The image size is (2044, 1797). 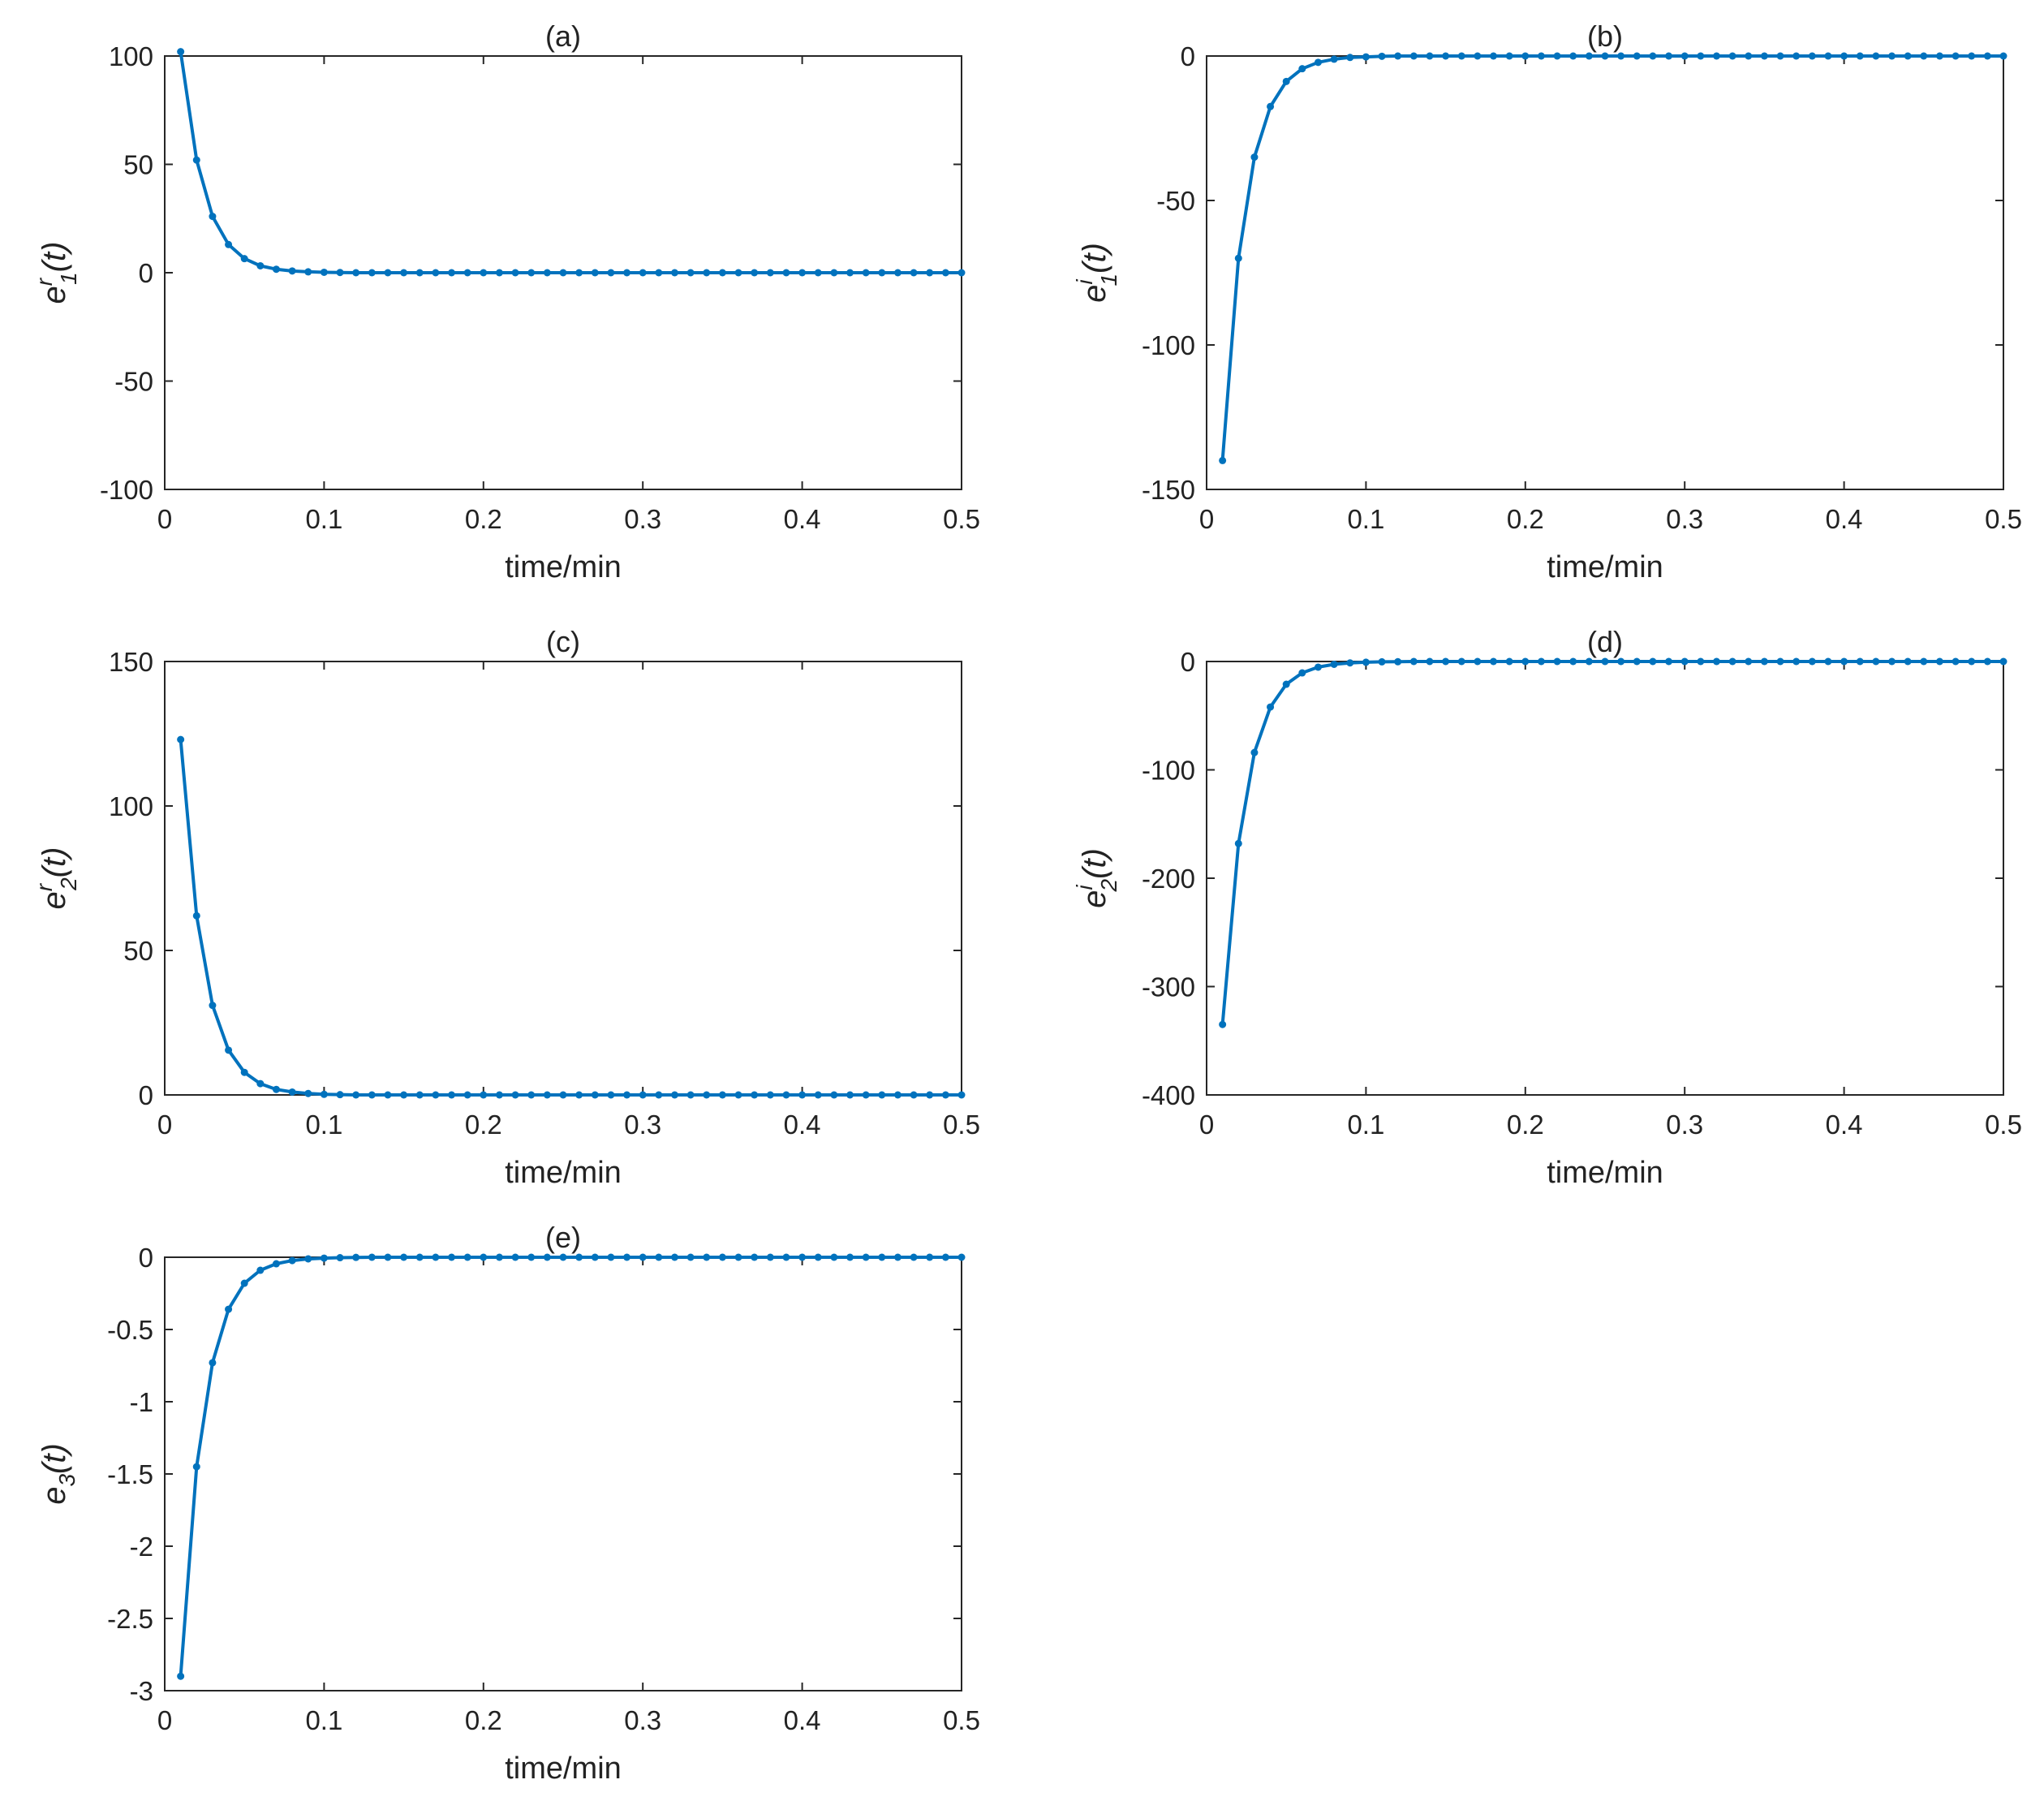 What do you see at coordinates (141, 1691) in the screenshot?
I see `y-tick-label: -3` at bounding box center [141, 1691].